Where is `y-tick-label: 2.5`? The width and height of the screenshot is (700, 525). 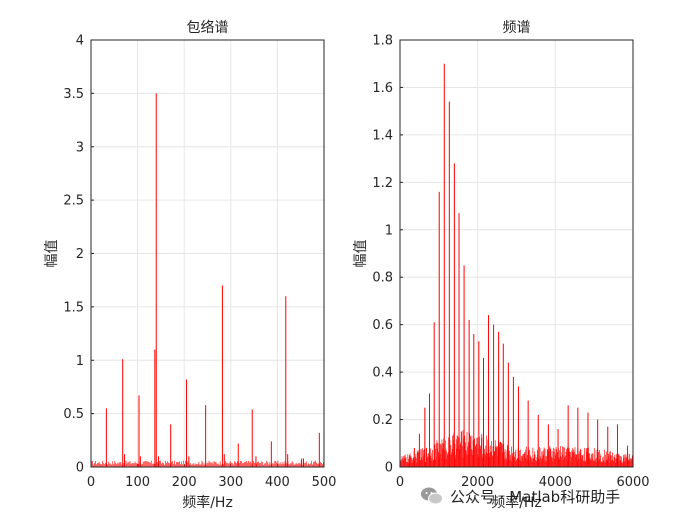
y-tick-label: 2.5 is located at coordinates (73, 201).